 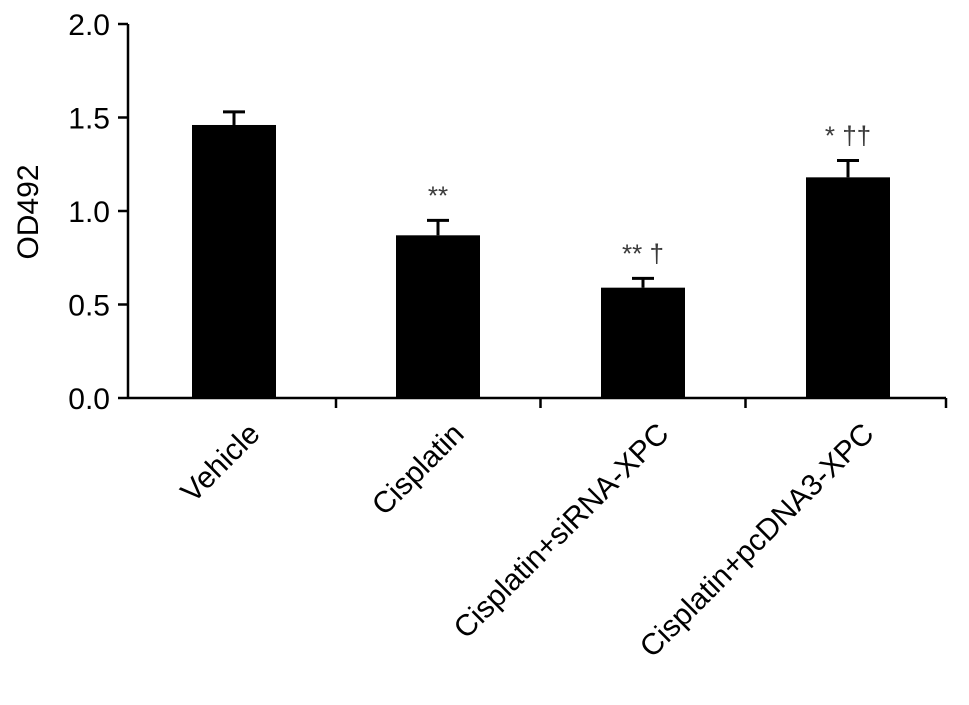 I want to click on category-label: Vehicle, so click(x=221, y=463).